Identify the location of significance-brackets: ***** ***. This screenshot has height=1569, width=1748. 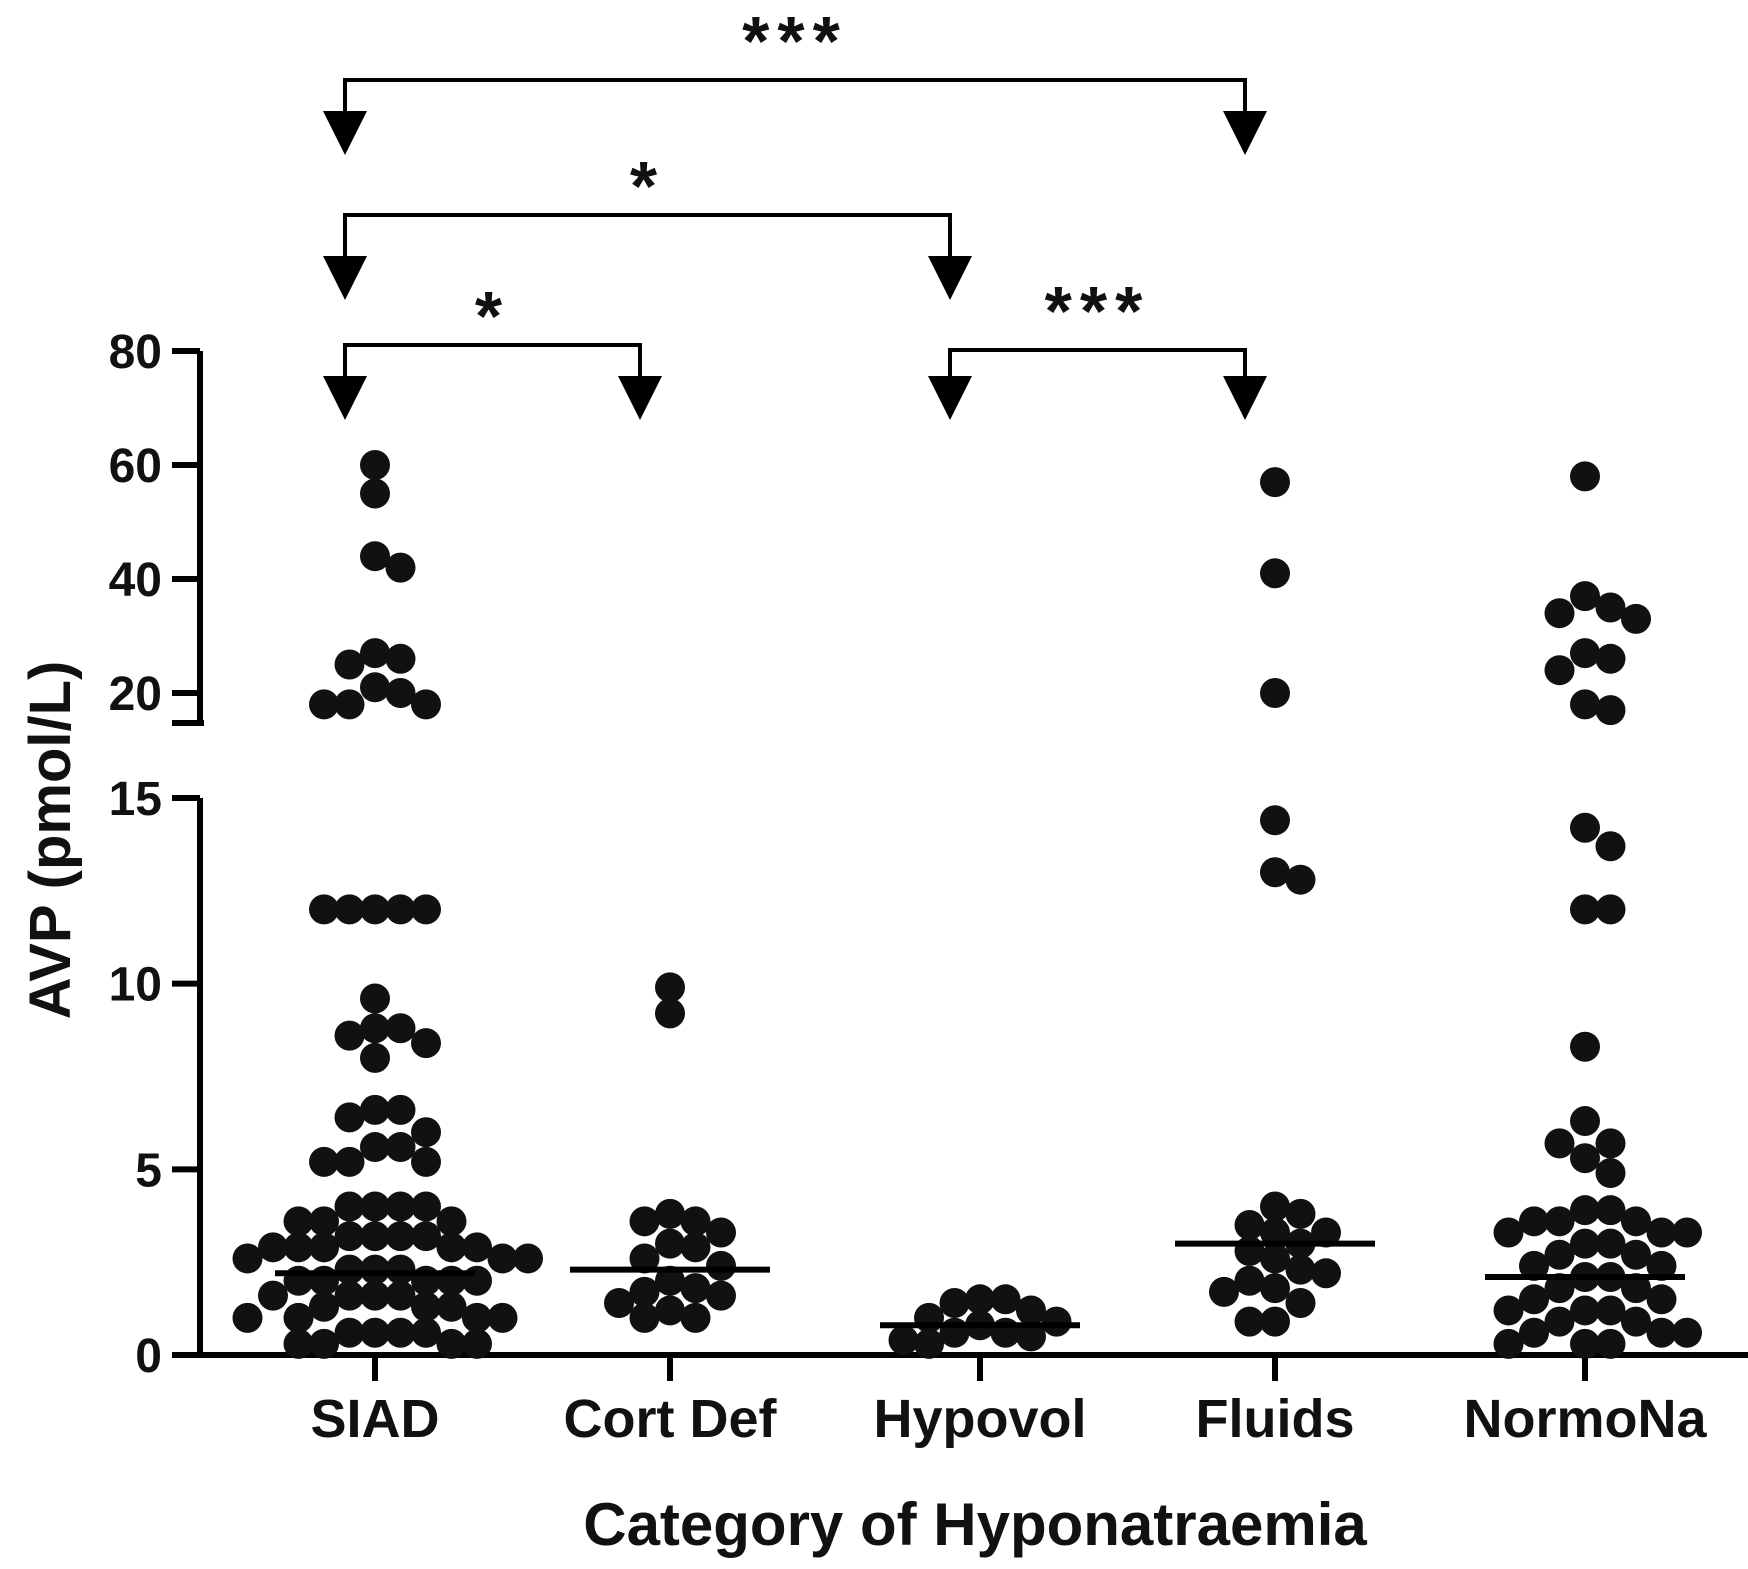
(795, 211).